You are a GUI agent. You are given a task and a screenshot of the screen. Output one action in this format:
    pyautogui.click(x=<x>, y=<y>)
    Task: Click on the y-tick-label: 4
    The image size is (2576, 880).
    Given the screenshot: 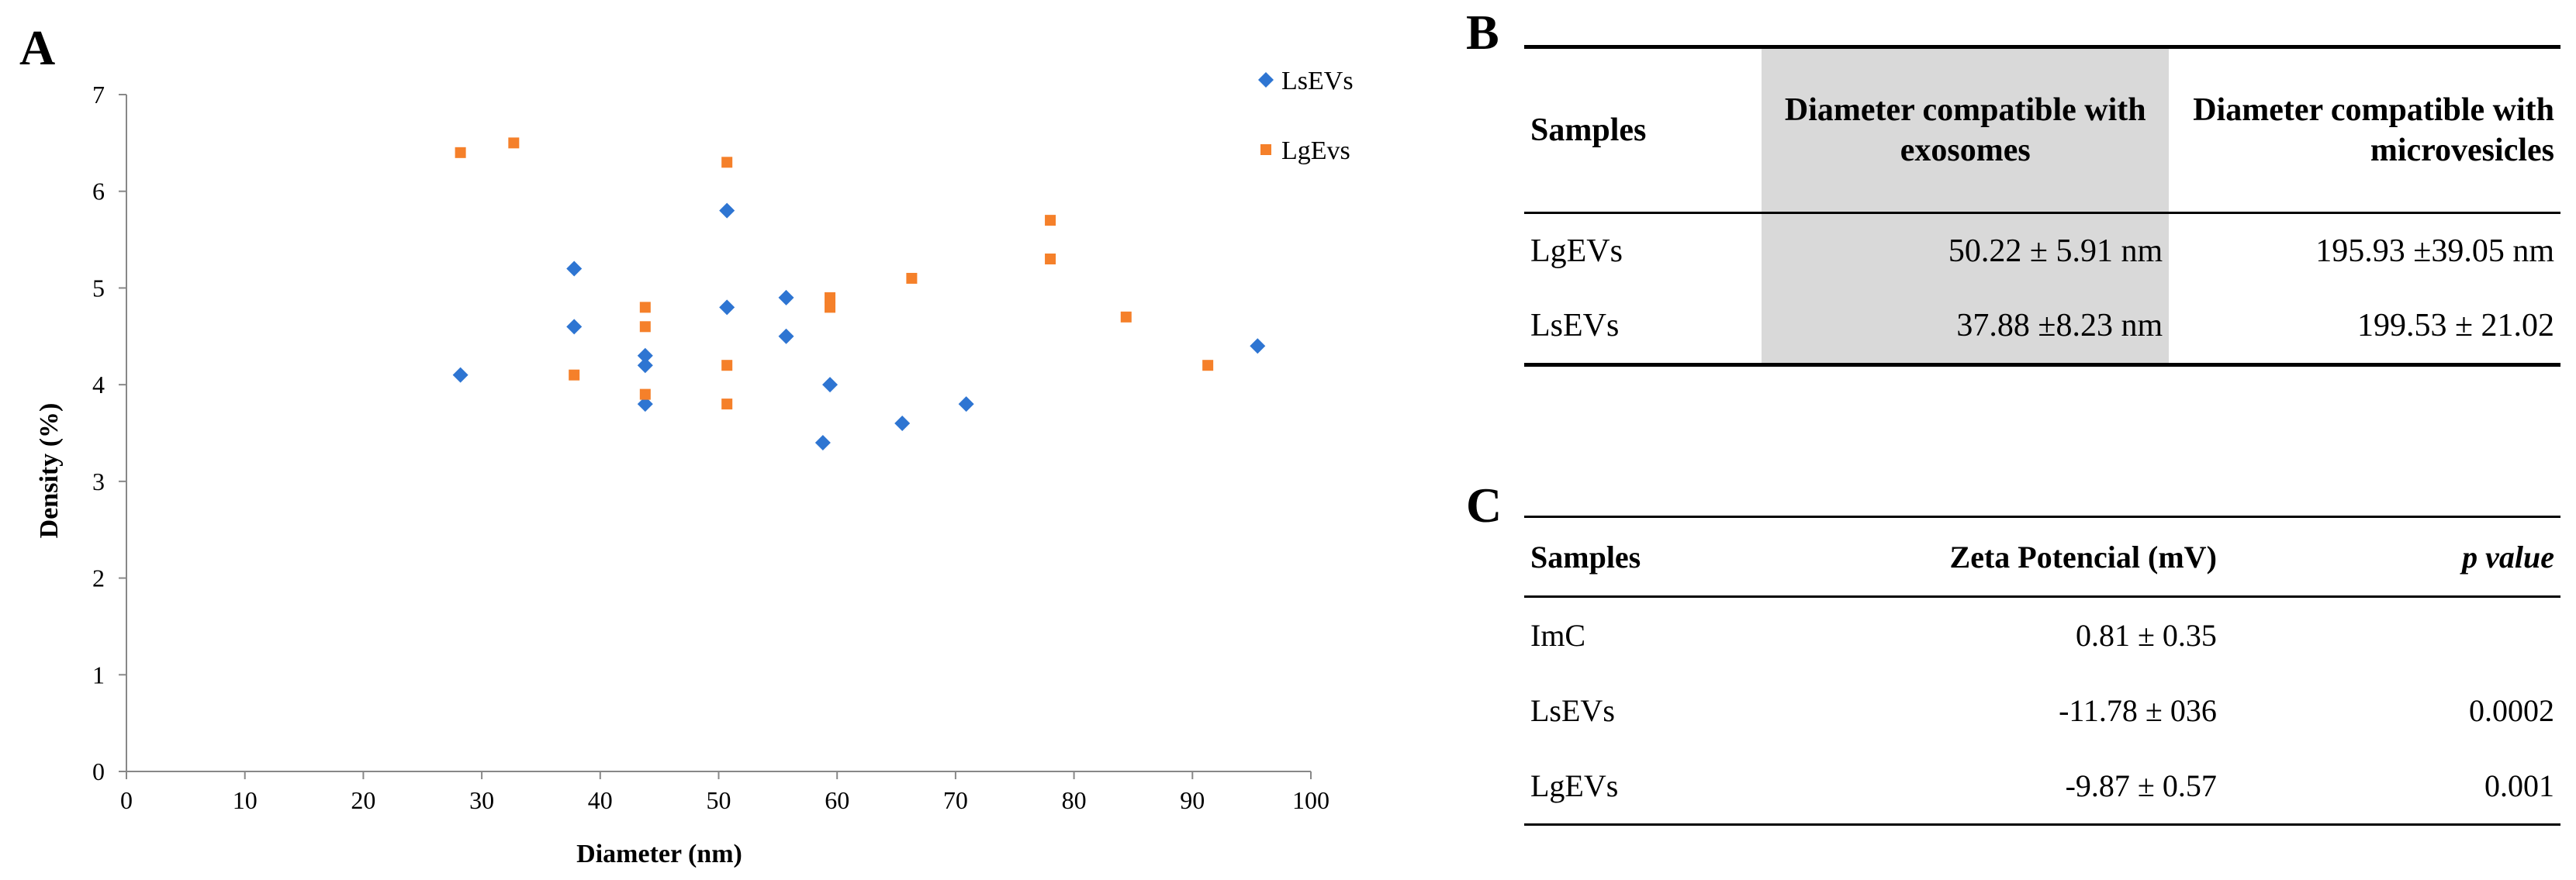 What is the action you would take?
    pyautogui.click(x=98, y=385)
    